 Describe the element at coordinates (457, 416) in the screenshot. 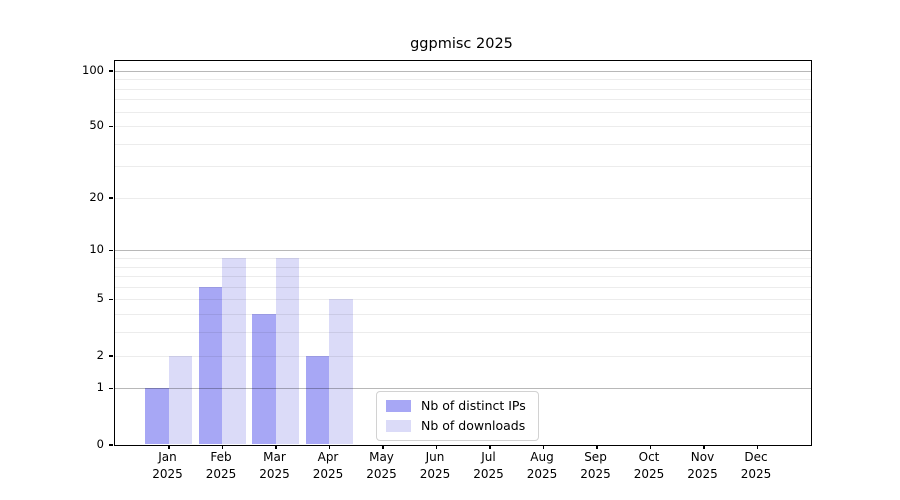

I see `legend: Nb of distinct IPs Nb of downloads` at that location.